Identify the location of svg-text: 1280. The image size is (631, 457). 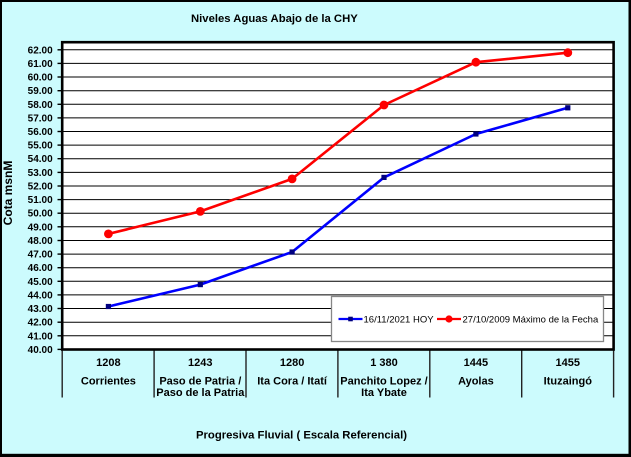
(292, 363).